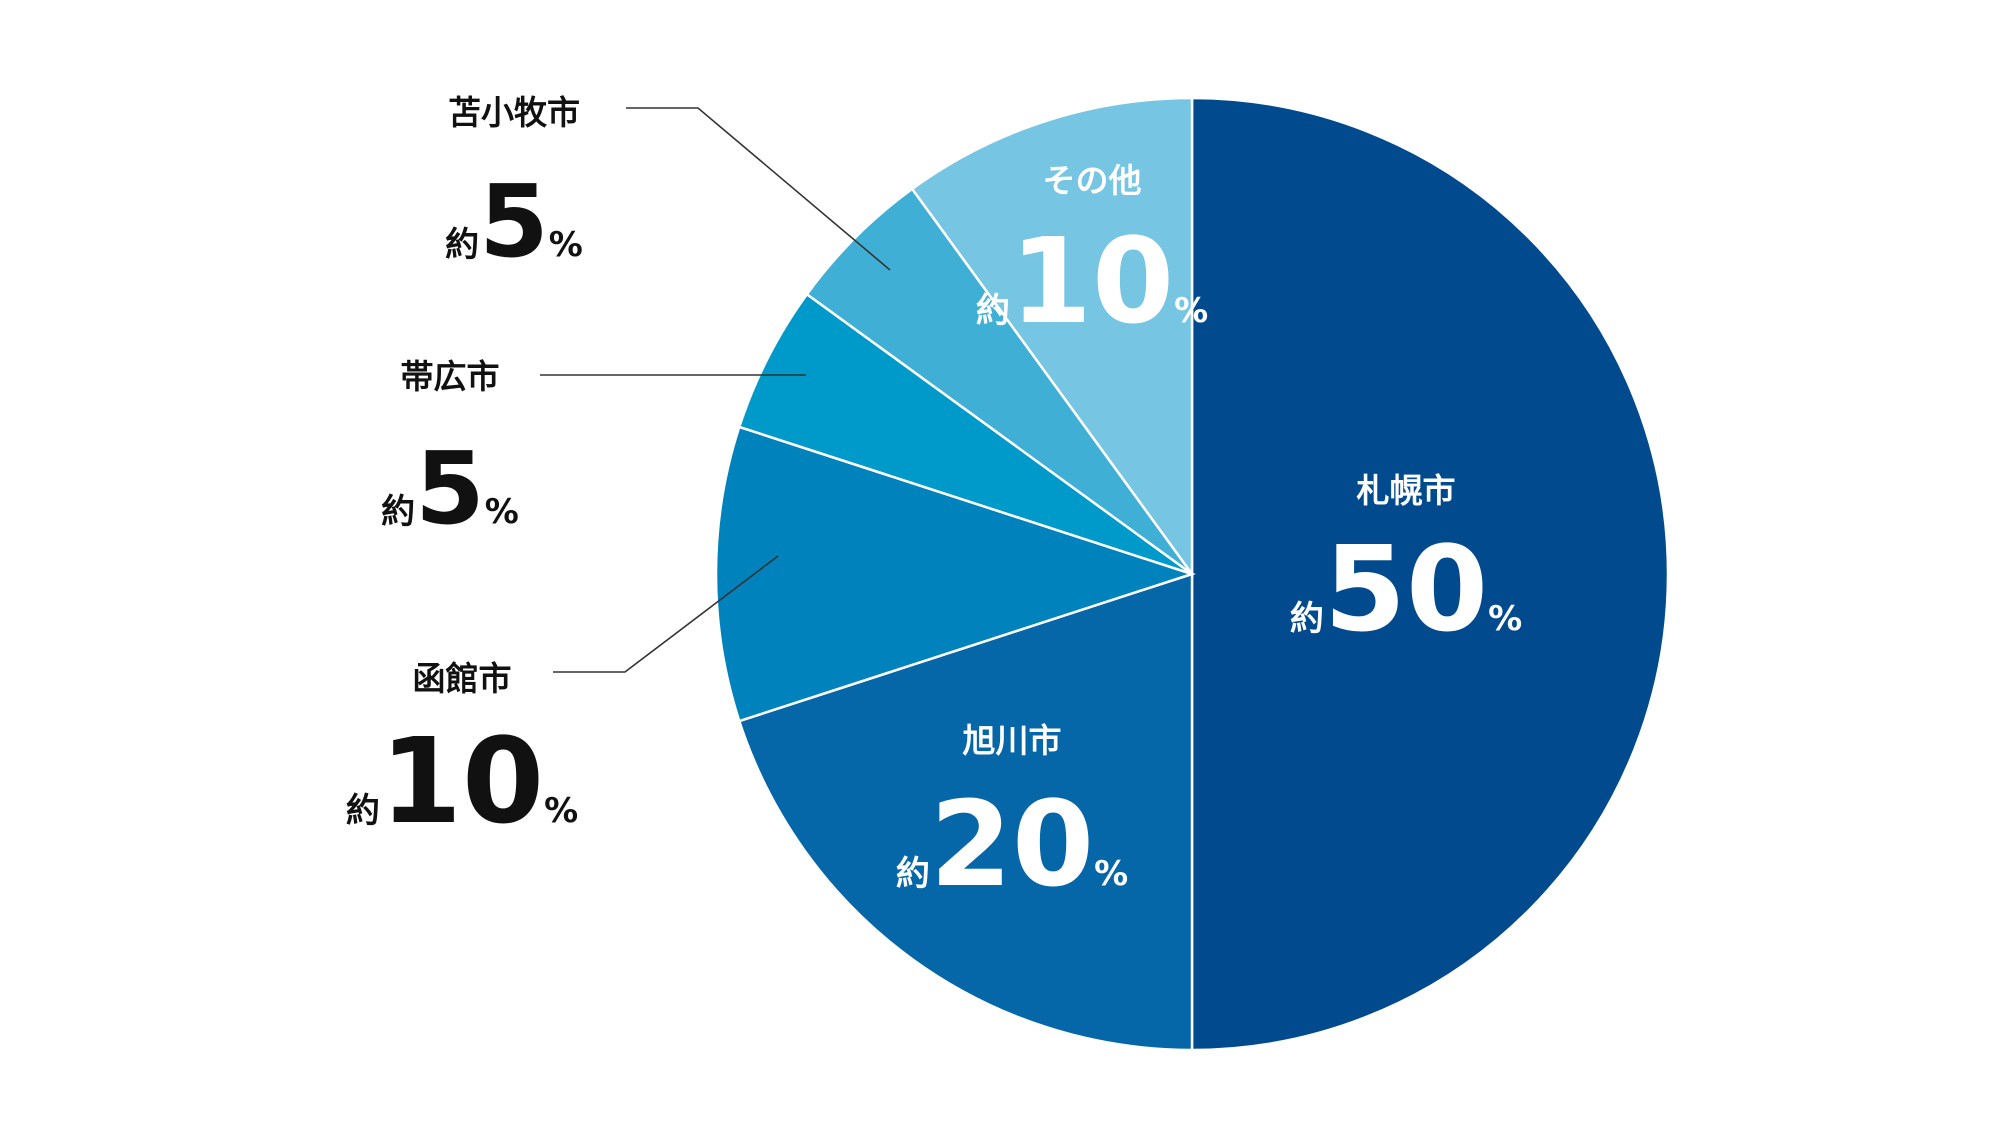 Image resolution: width=2000 pixels, height=1129 pixels. I want to click on slice-name-label: 函館市, so click(462, 678).